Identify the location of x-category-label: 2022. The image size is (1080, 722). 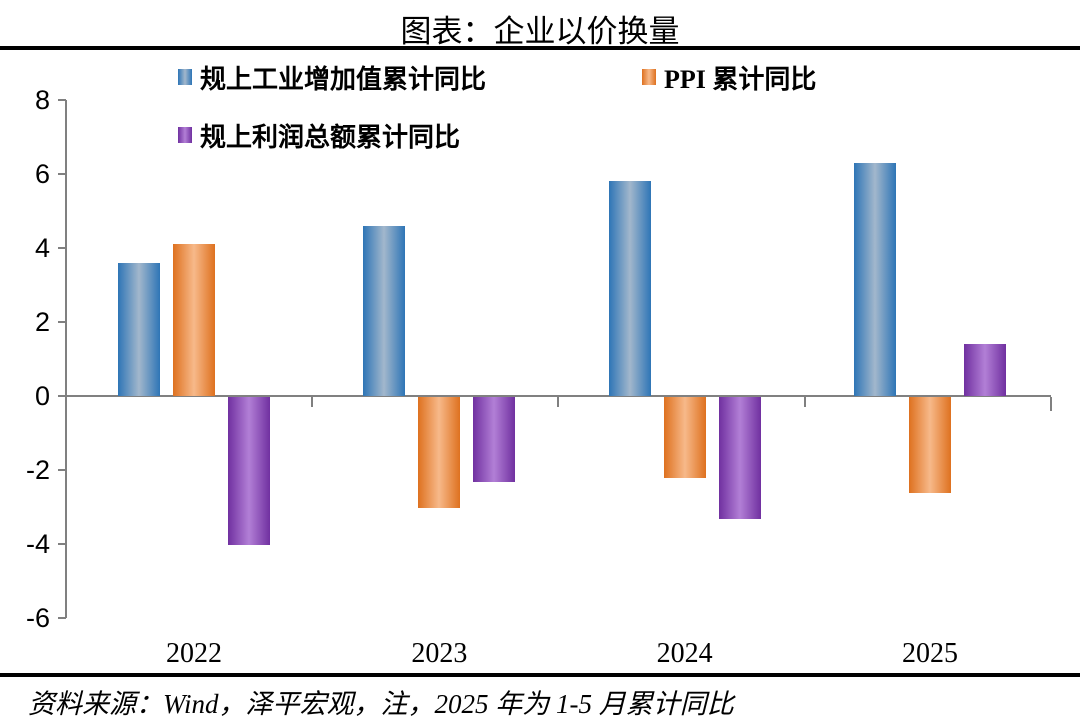
(194, 653).